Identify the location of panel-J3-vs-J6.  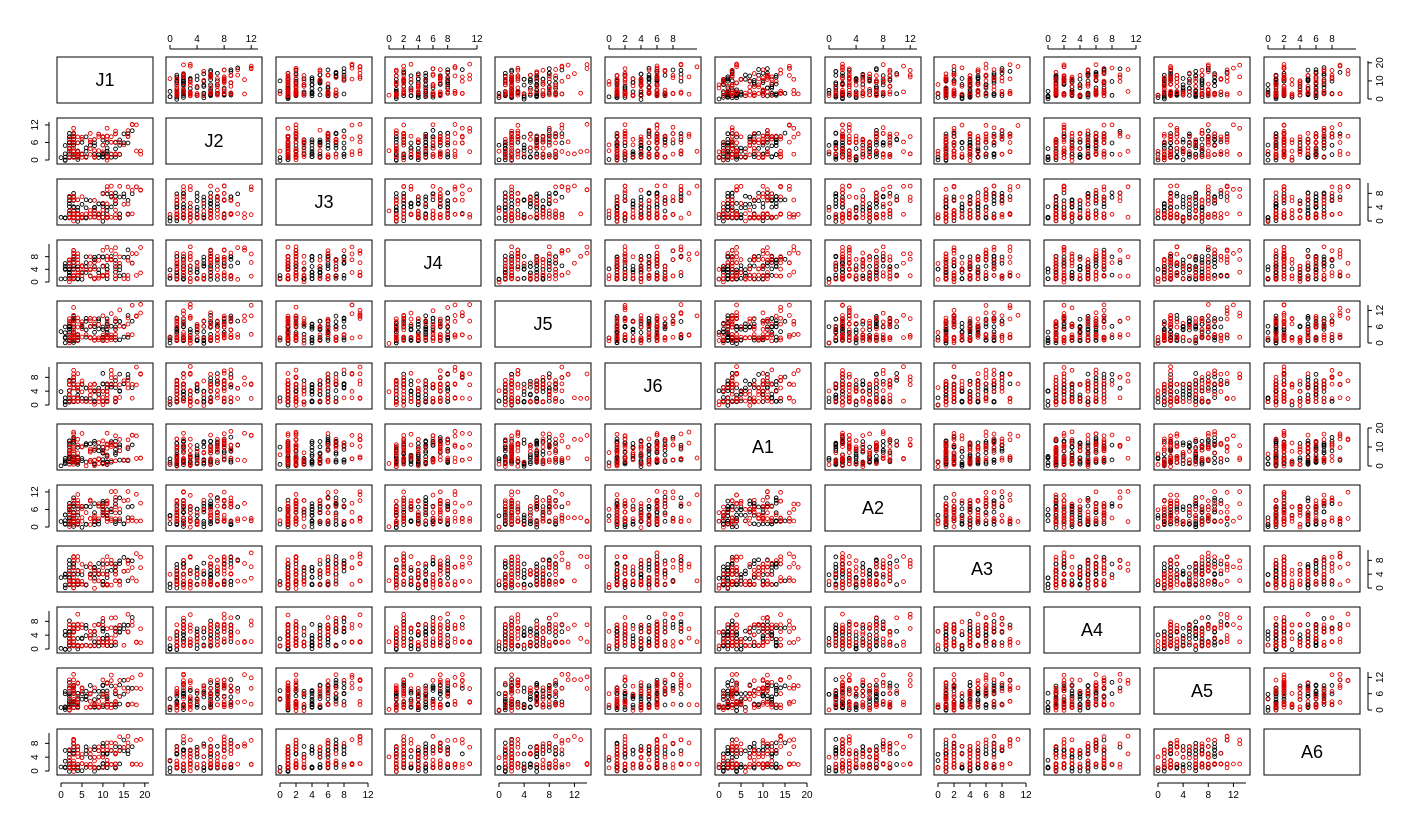
(653, 202).